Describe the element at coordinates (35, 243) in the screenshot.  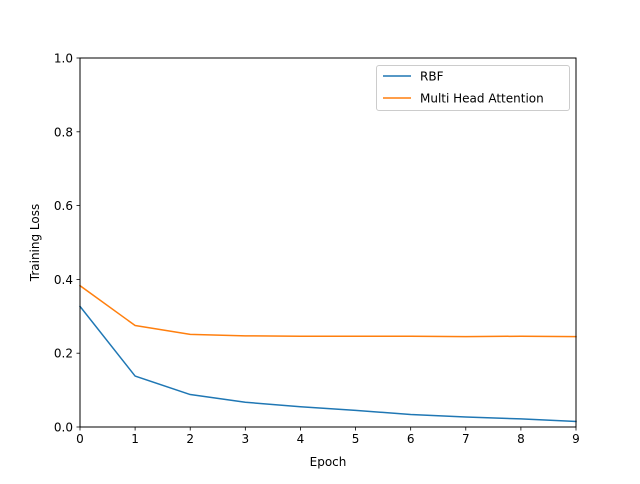
I see `y-axis-label: Training Loss` at that location.